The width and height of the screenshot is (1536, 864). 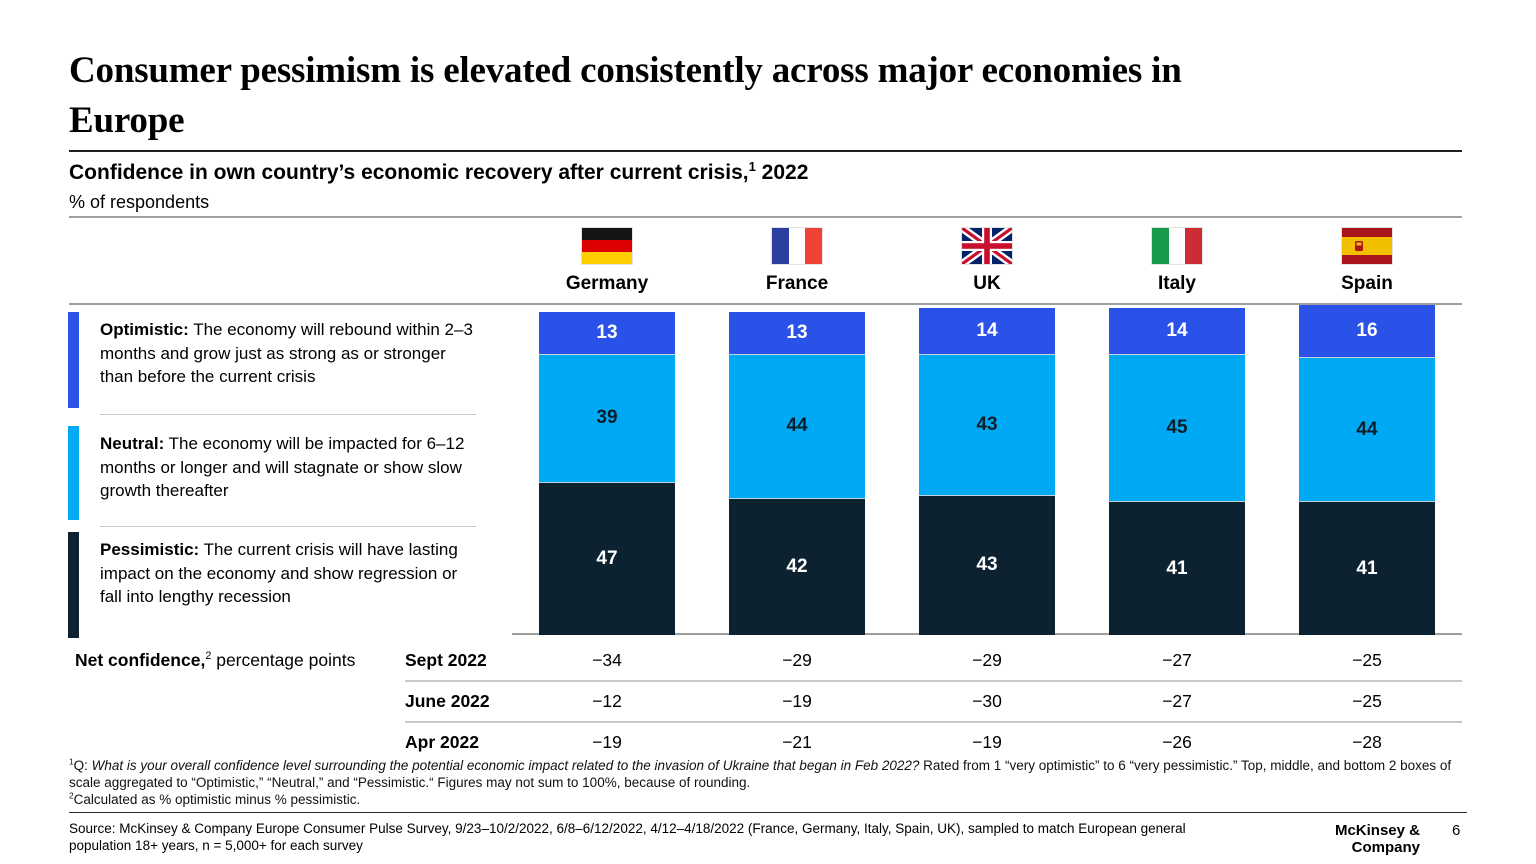 I want to click on bar-value-label: 45, so click(x=1177, y=427).